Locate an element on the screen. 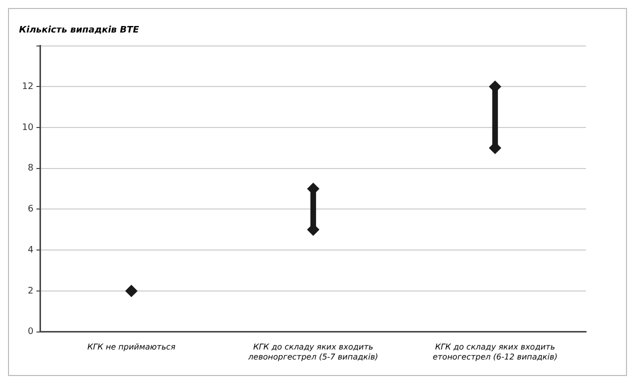  x-tick-label: КГК до складу яких входить етоногестрел (6-12 випадків) is located at coordinates (495, 352).